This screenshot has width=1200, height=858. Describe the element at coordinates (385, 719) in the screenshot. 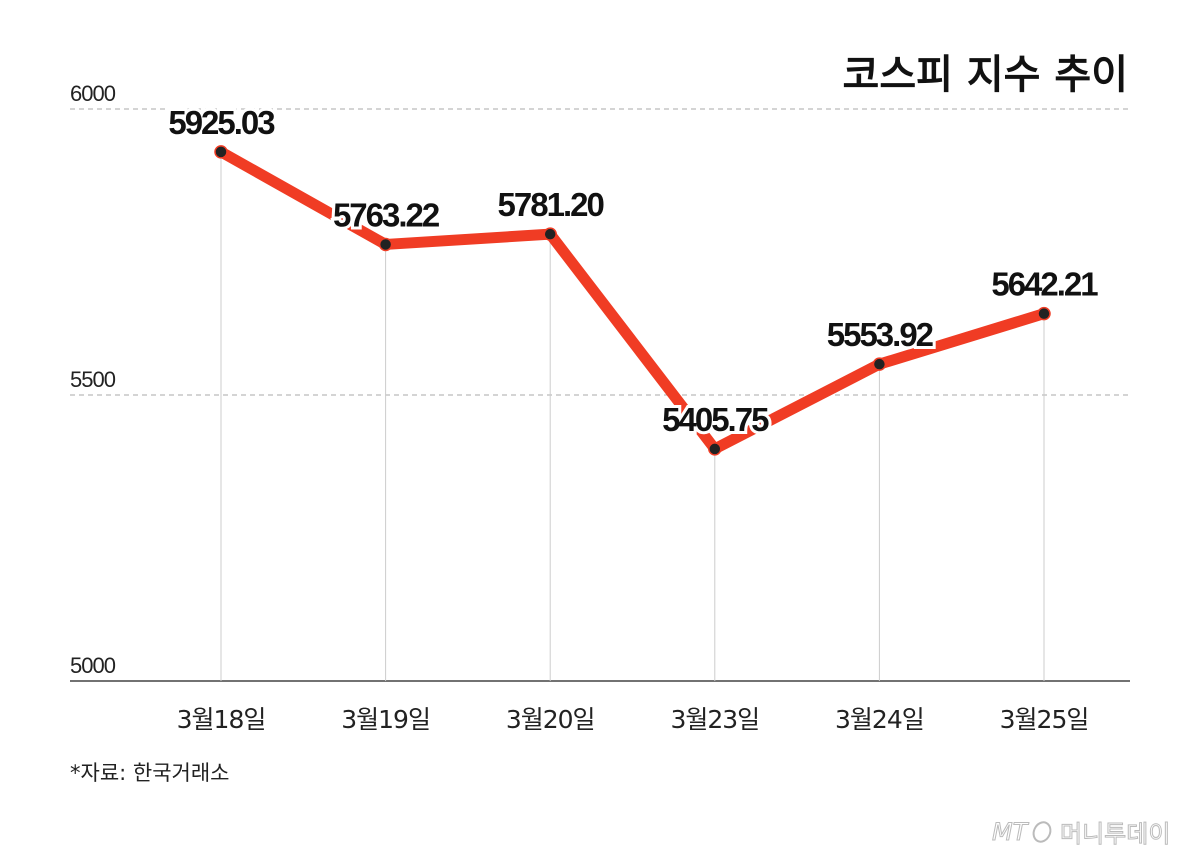

I see `x-tick-label: 3월19일` at that location.